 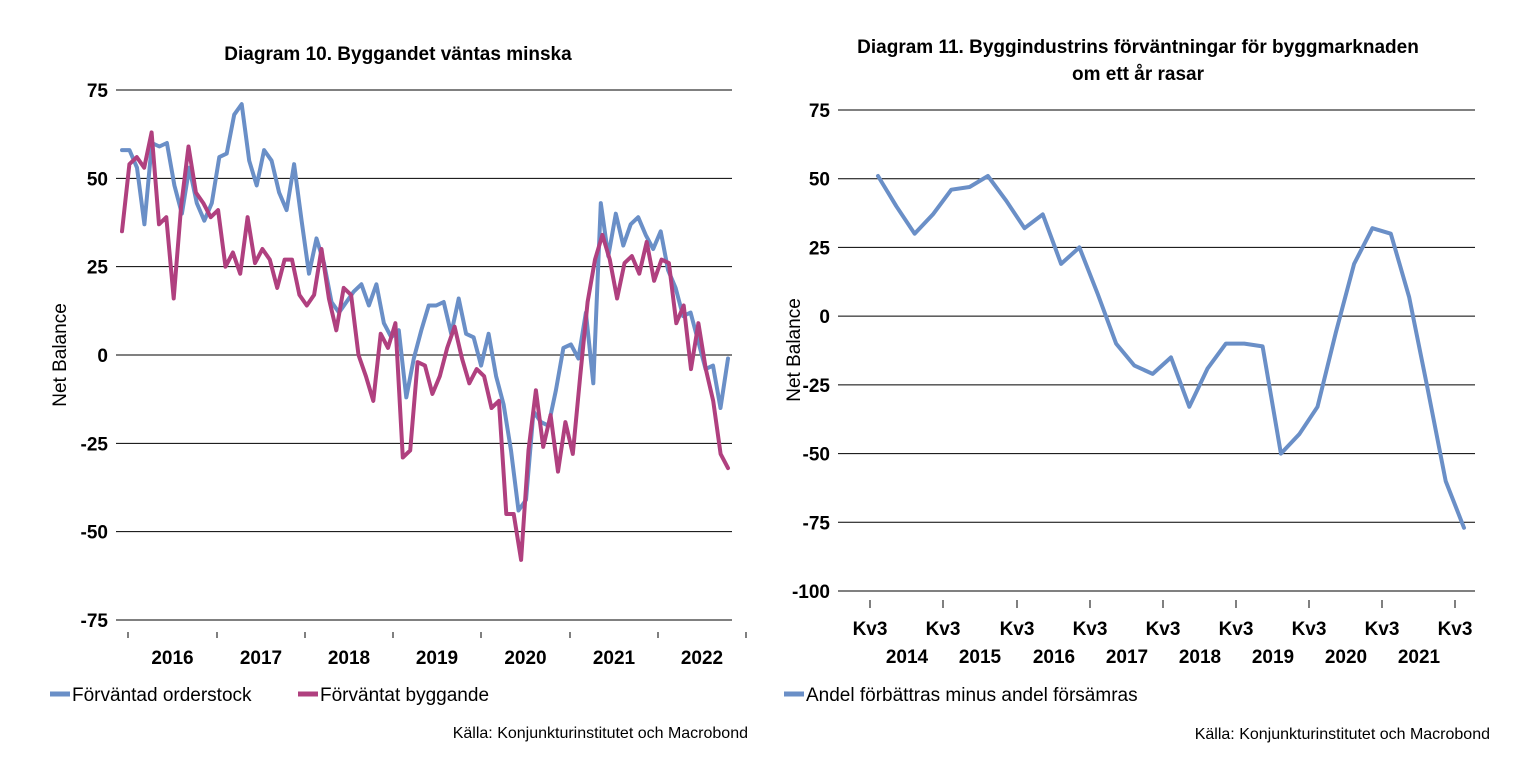 I want to click on chart2-y-tick-label: -25, so click(x=817, y=386).